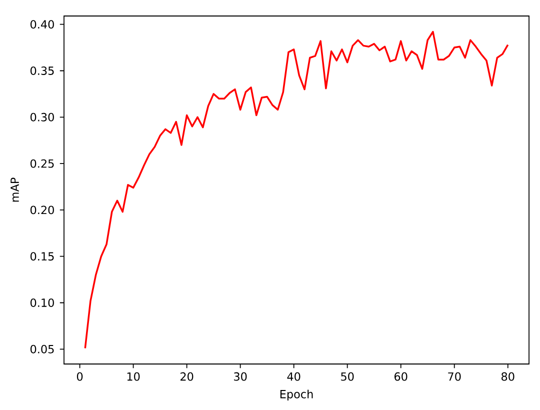 Image resolution: width=540 pixels, height=410 pixels. Describe the element at coordinates (79, 376) in the screenshot. I see `x-tick-label: 0` at that location.